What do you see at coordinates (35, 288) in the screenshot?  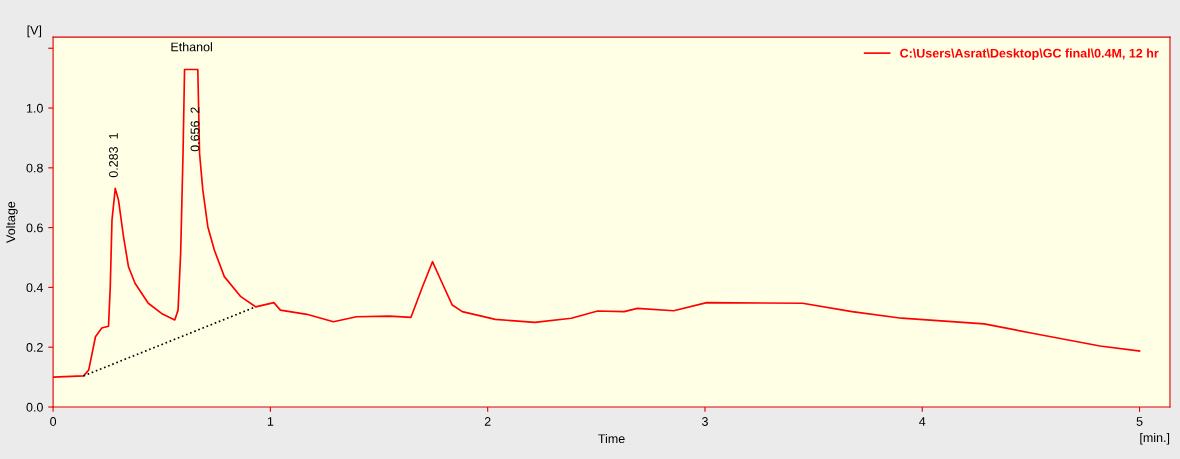 I see `y-tick-label: 0.4` at bounding box center [35, 288].